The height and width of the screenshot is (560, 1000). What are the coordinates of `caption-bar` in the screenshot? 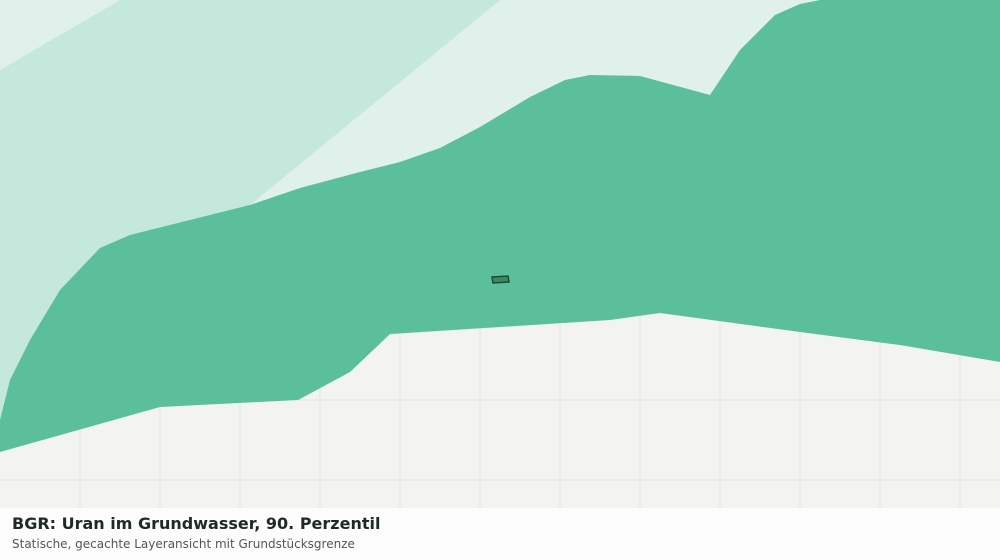 It's located at (500, 534).